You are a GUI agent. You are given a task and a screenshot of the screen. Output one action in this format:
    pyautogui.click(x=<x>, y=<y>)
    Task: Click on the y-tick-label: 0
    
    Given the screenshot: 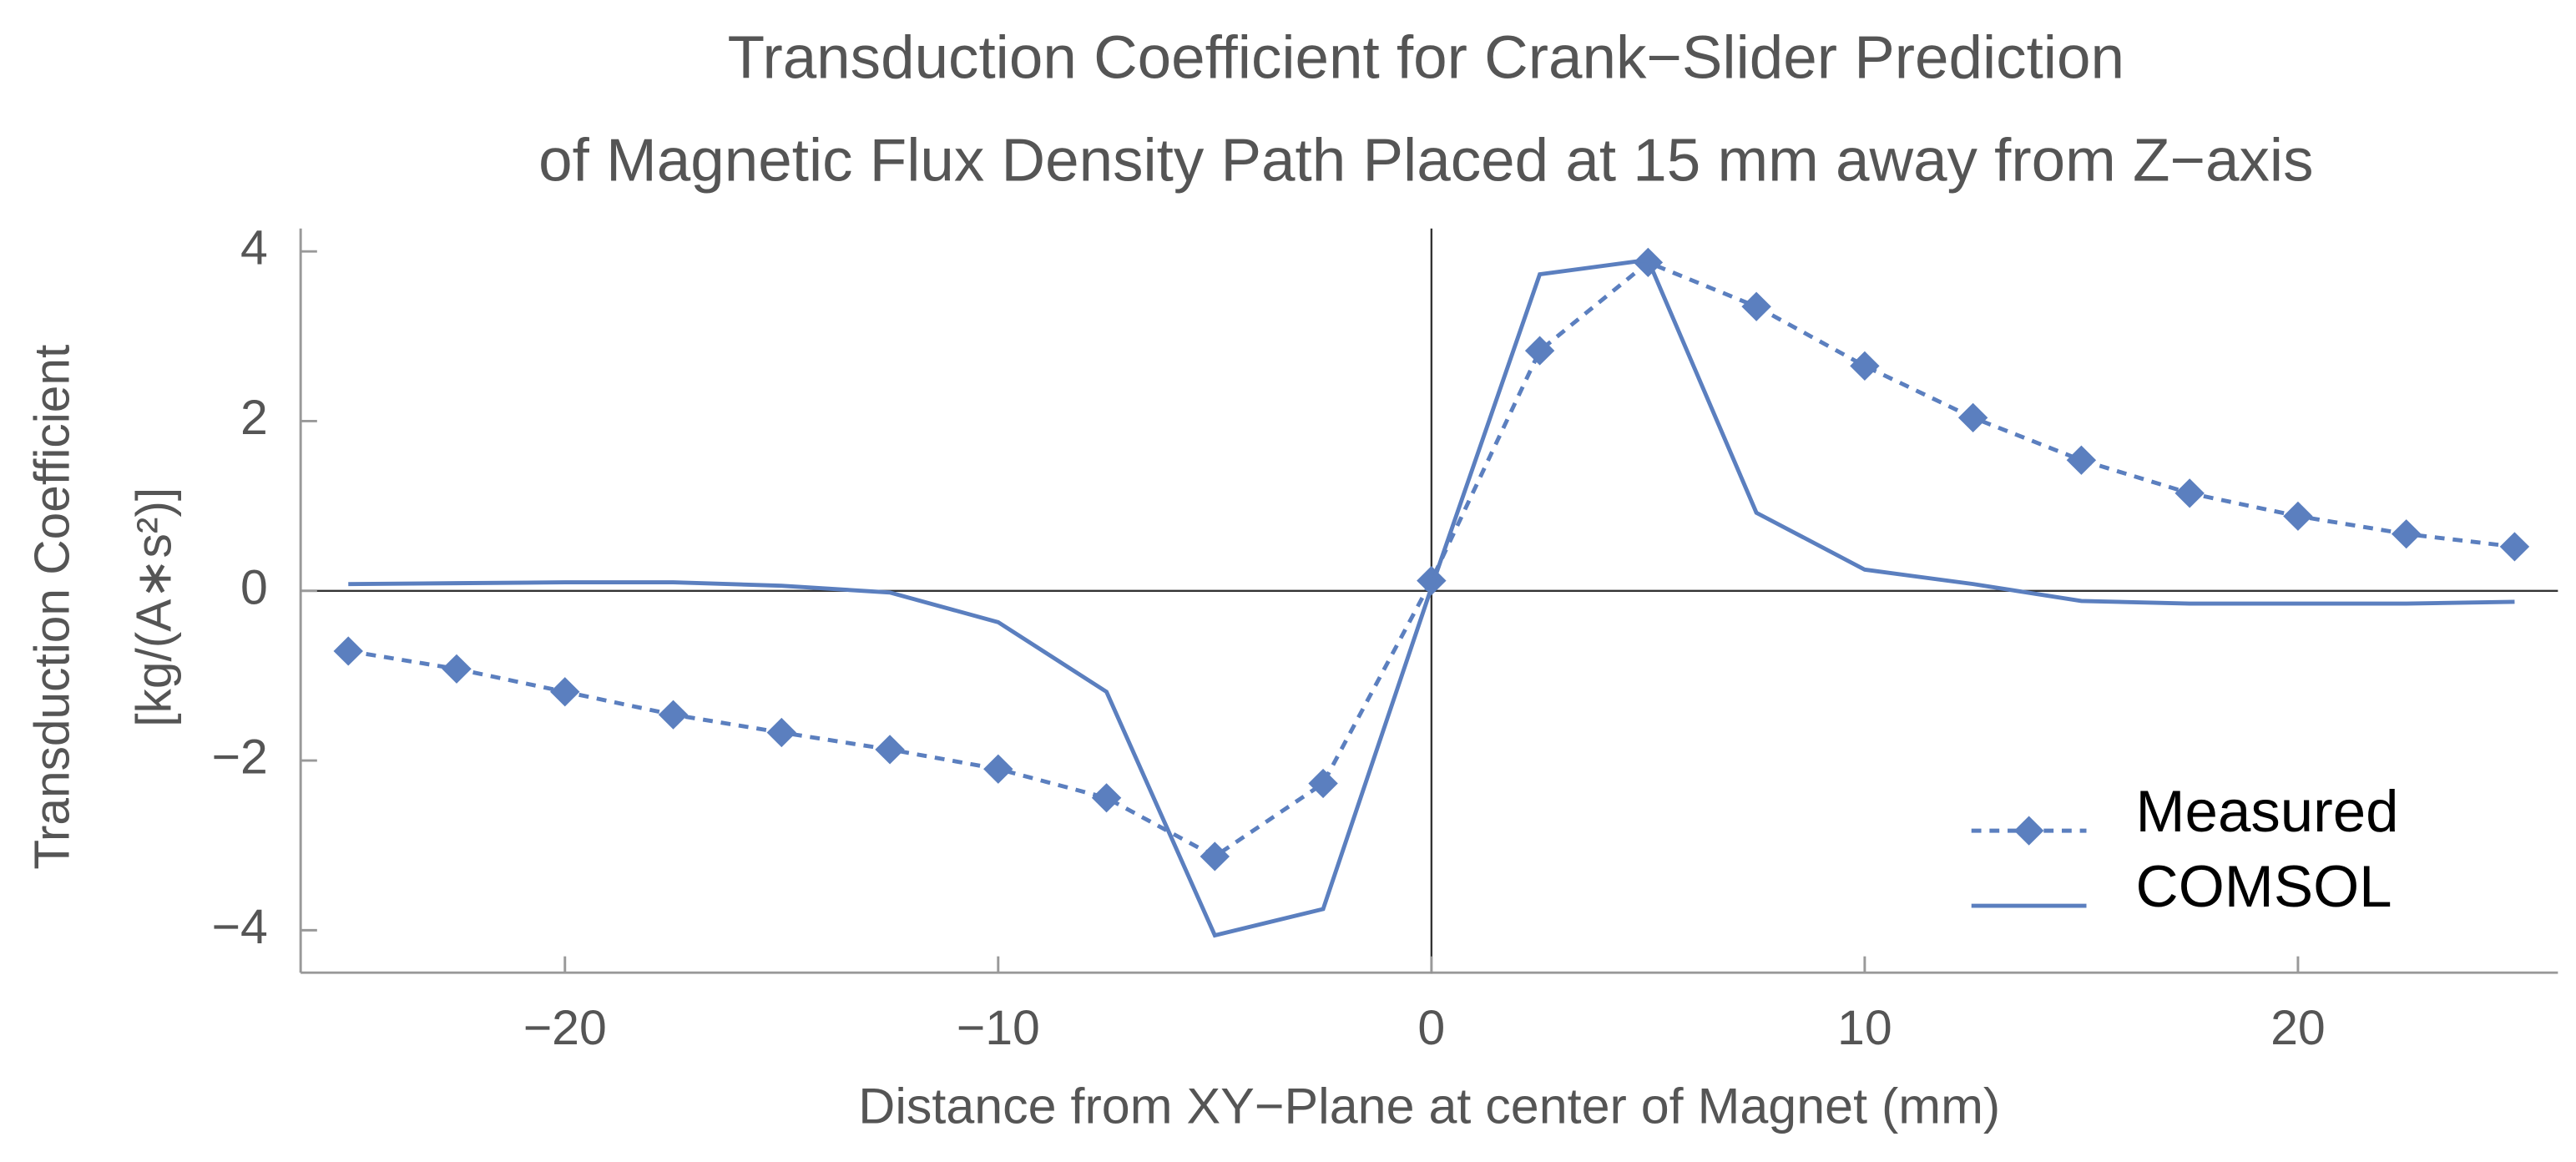 What is the action you would take?
    pyautogui.click(x=254, y=587)
    